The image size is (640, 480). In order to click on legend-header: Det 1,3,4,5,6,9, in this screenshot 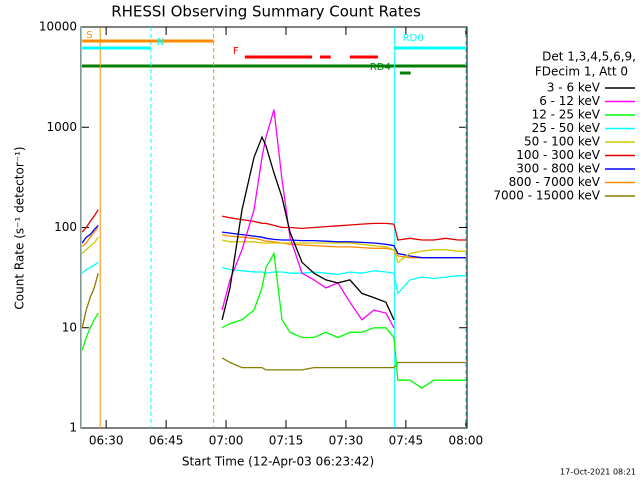, I will do `click(589, 57)`.